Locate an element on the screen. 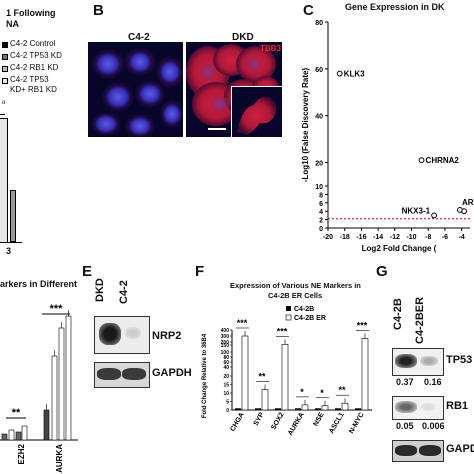  panel-b-left-label: C4-2 is located at coordinates (139, 37).